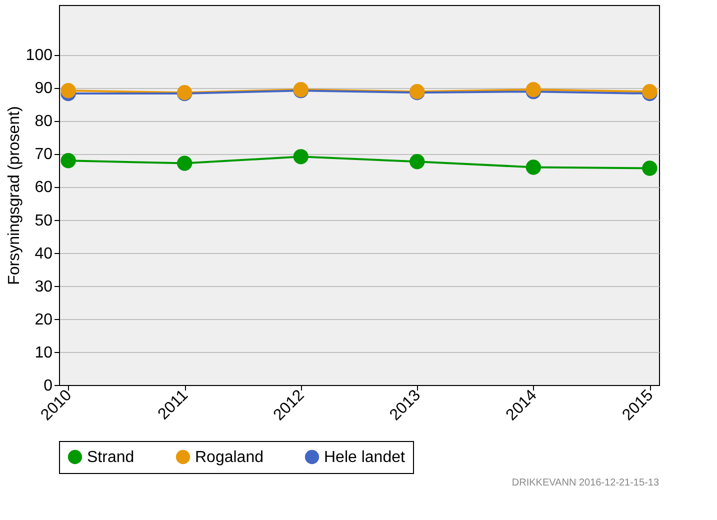 The height and width of the screenshot is (520, 717). What do you see at coordinates (48, 386) in the screenshot?
I see `y-tick-label: 0` at bounding box center [48, 386].